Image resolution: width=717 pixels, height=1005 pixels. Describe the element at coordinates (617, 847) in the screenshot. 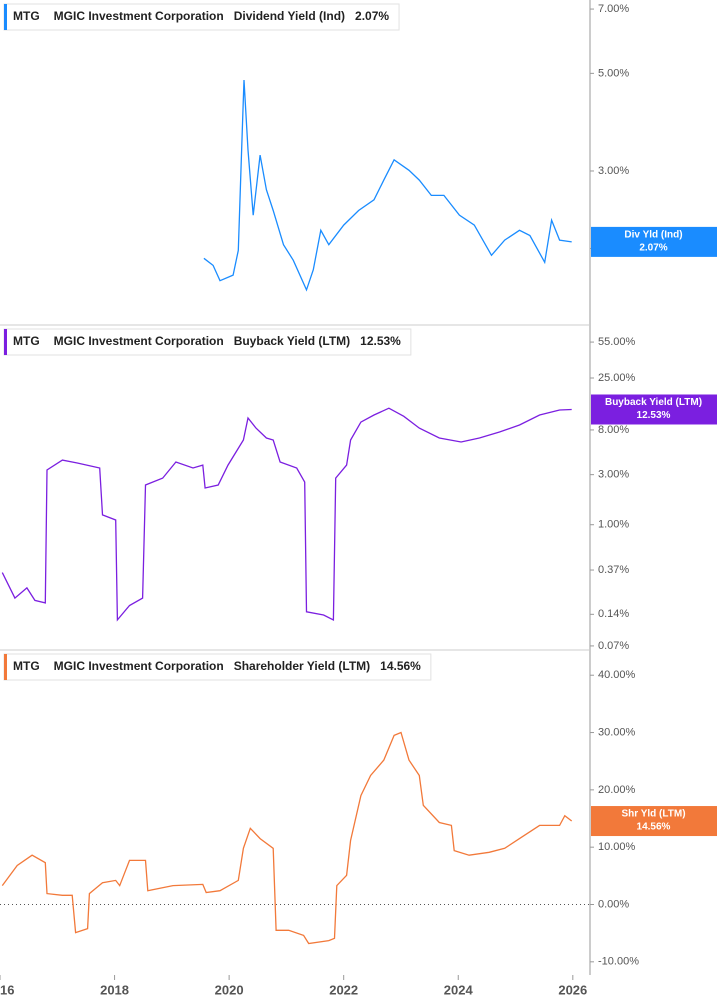

I see `y-tick-label: 10.00%` at that location.